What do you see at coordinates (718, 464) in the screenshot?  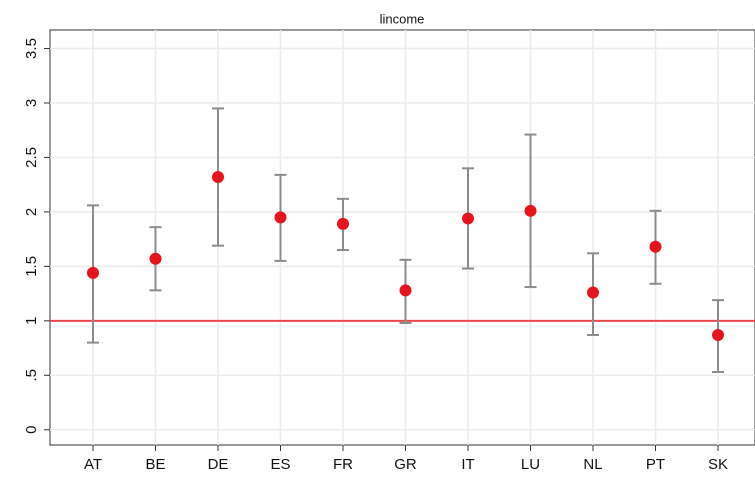 I see `x-tick-label: SK` at bounding box center [718, 464].